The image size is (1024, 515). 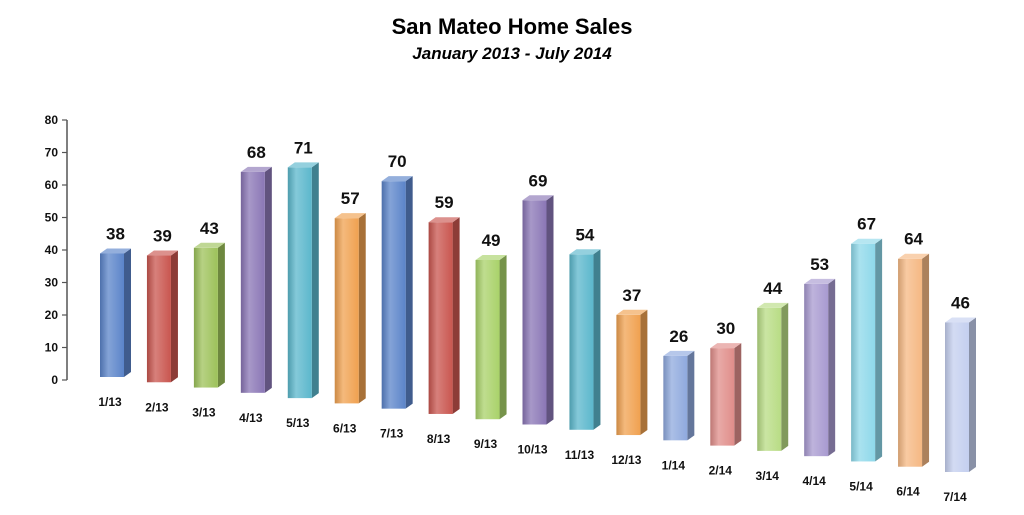 I want to click on data-label: 49, so click(x=491, y=240).